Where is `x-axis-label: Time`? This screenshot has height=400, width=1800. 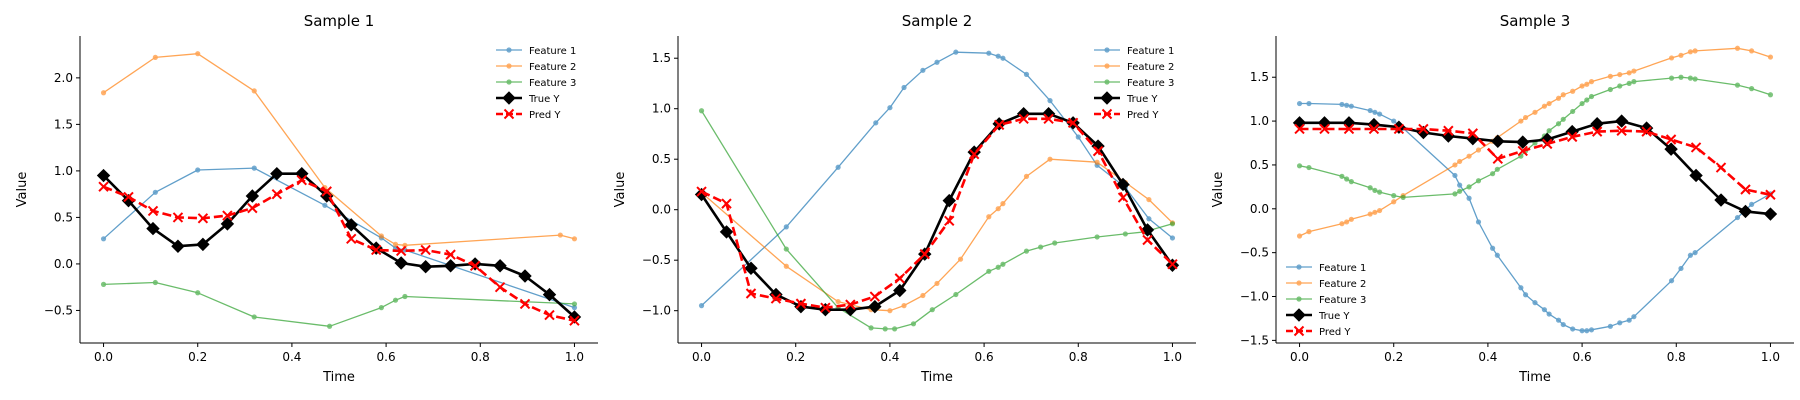 x-axis-label: Time is located at coordinates (936, 377).